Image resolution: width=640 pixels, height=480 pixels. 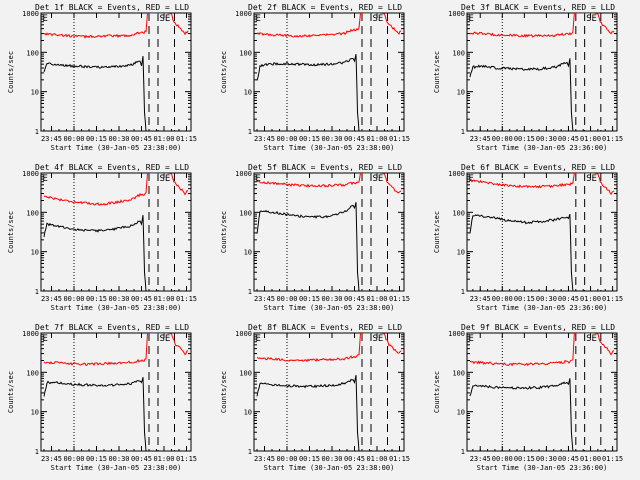 What do you see at coordinates (112, 327) in the screenshot?
I see `panel-title: Det 7f BLACK = Events, RED = LLD` at bounding box center [112, 327].